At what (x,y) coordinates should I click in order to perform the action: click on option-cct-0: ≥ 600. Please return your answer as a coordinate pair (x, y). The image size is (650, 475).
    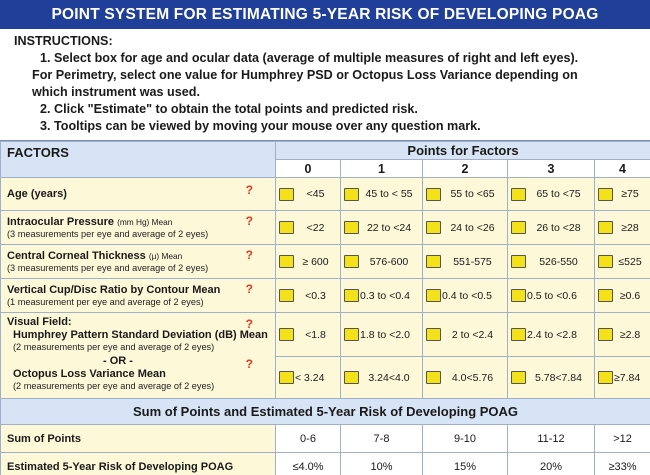
    Looking at the image, I should click on (308, 261).